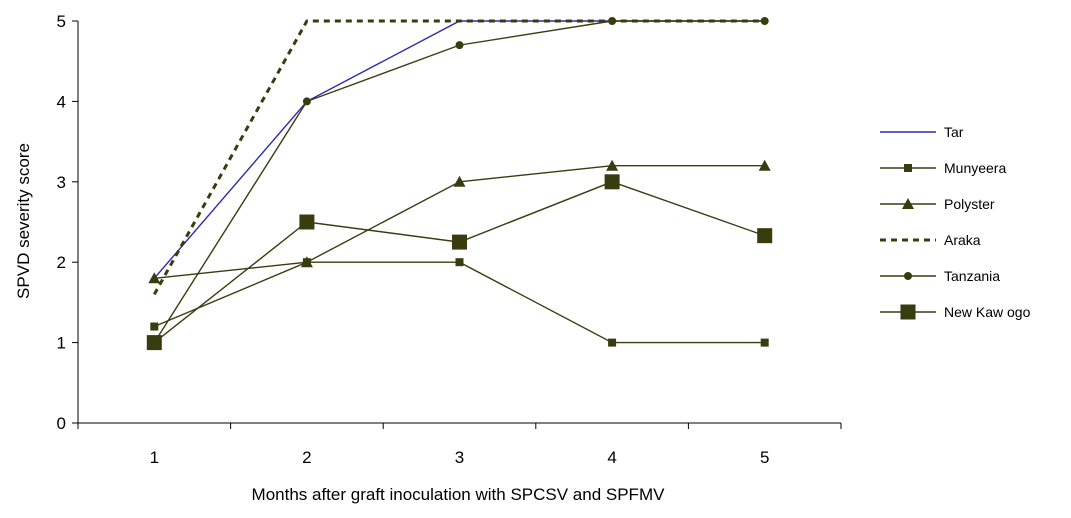  What do you see at coordinates (922, 132) in the screenshot?
I see `legend-item-tar: Tar` at bounding box center [922, 132].